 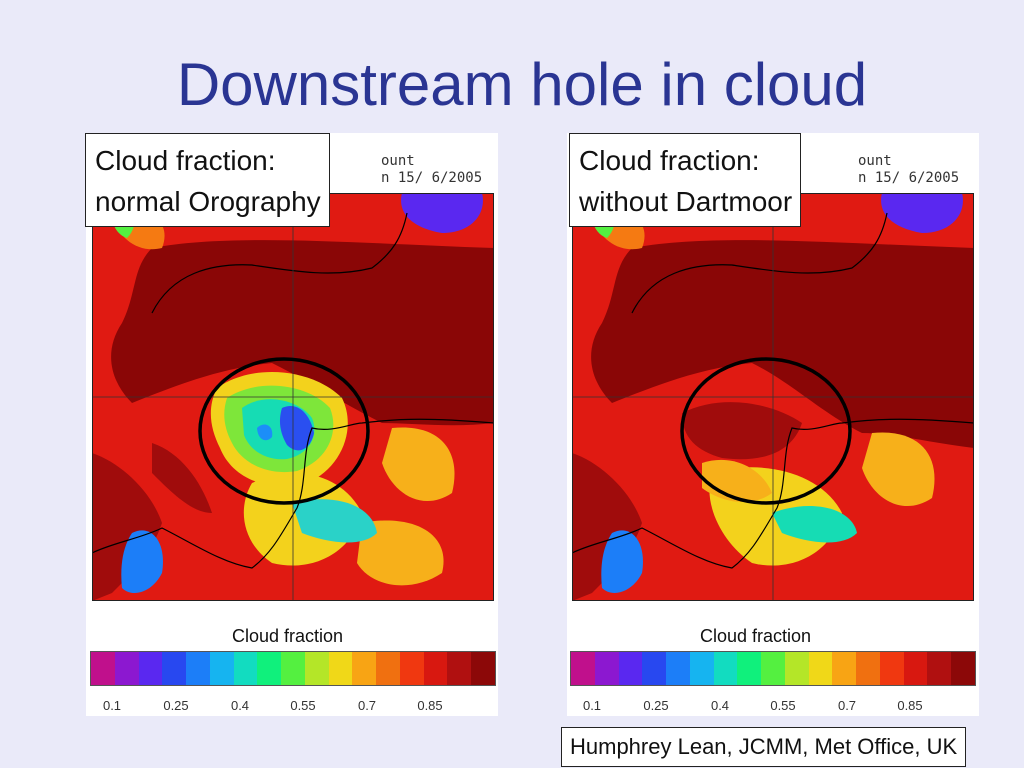 I want to click on right-tick: 0.7, so click(x=847, y=705).